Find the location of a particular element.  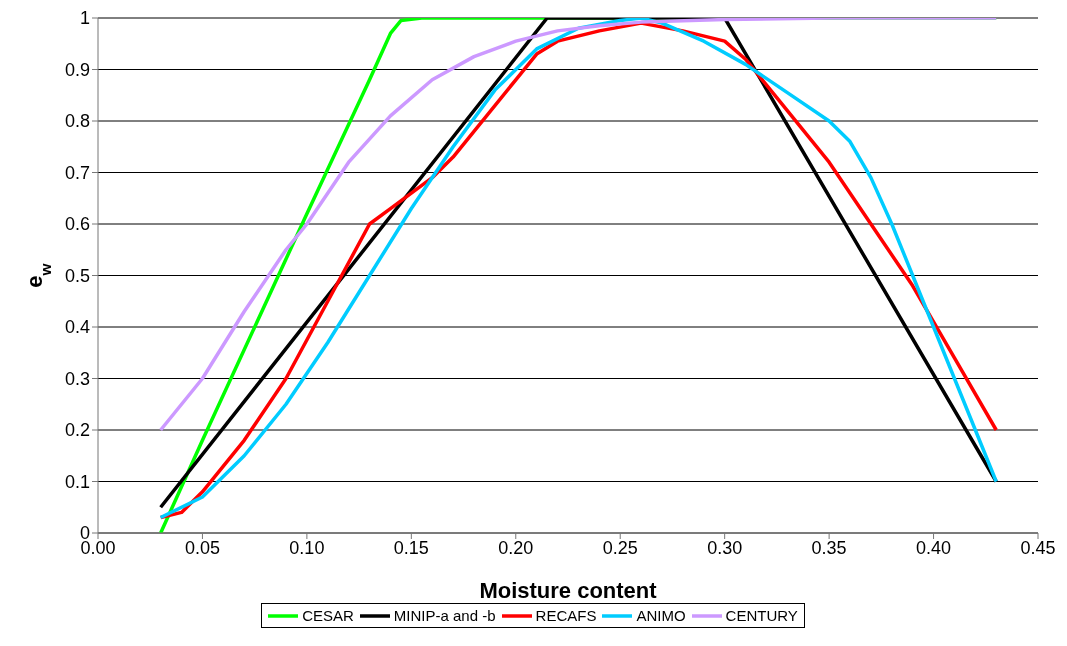

x-tick-label: 0.45 is located at coordinates (1038, 547).